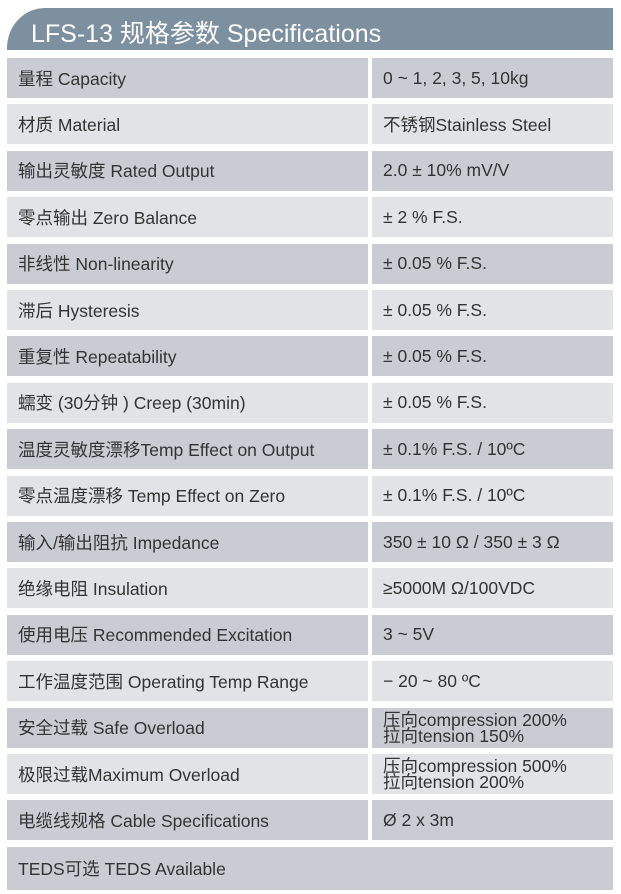  I want to click on spec-row: 工作温度范围 Operating Temp Range − 20 ~ 80 ºC, so click(310, 681).